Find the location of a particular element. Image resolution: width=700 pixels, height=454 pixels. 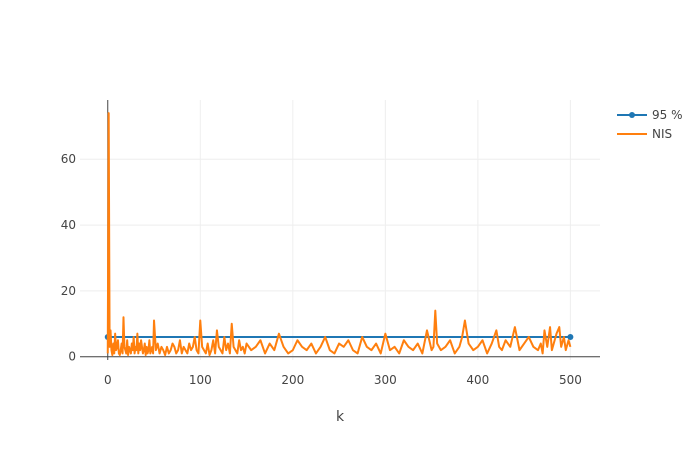

x-tick-label: 500 is located at coordinates (570, 380).